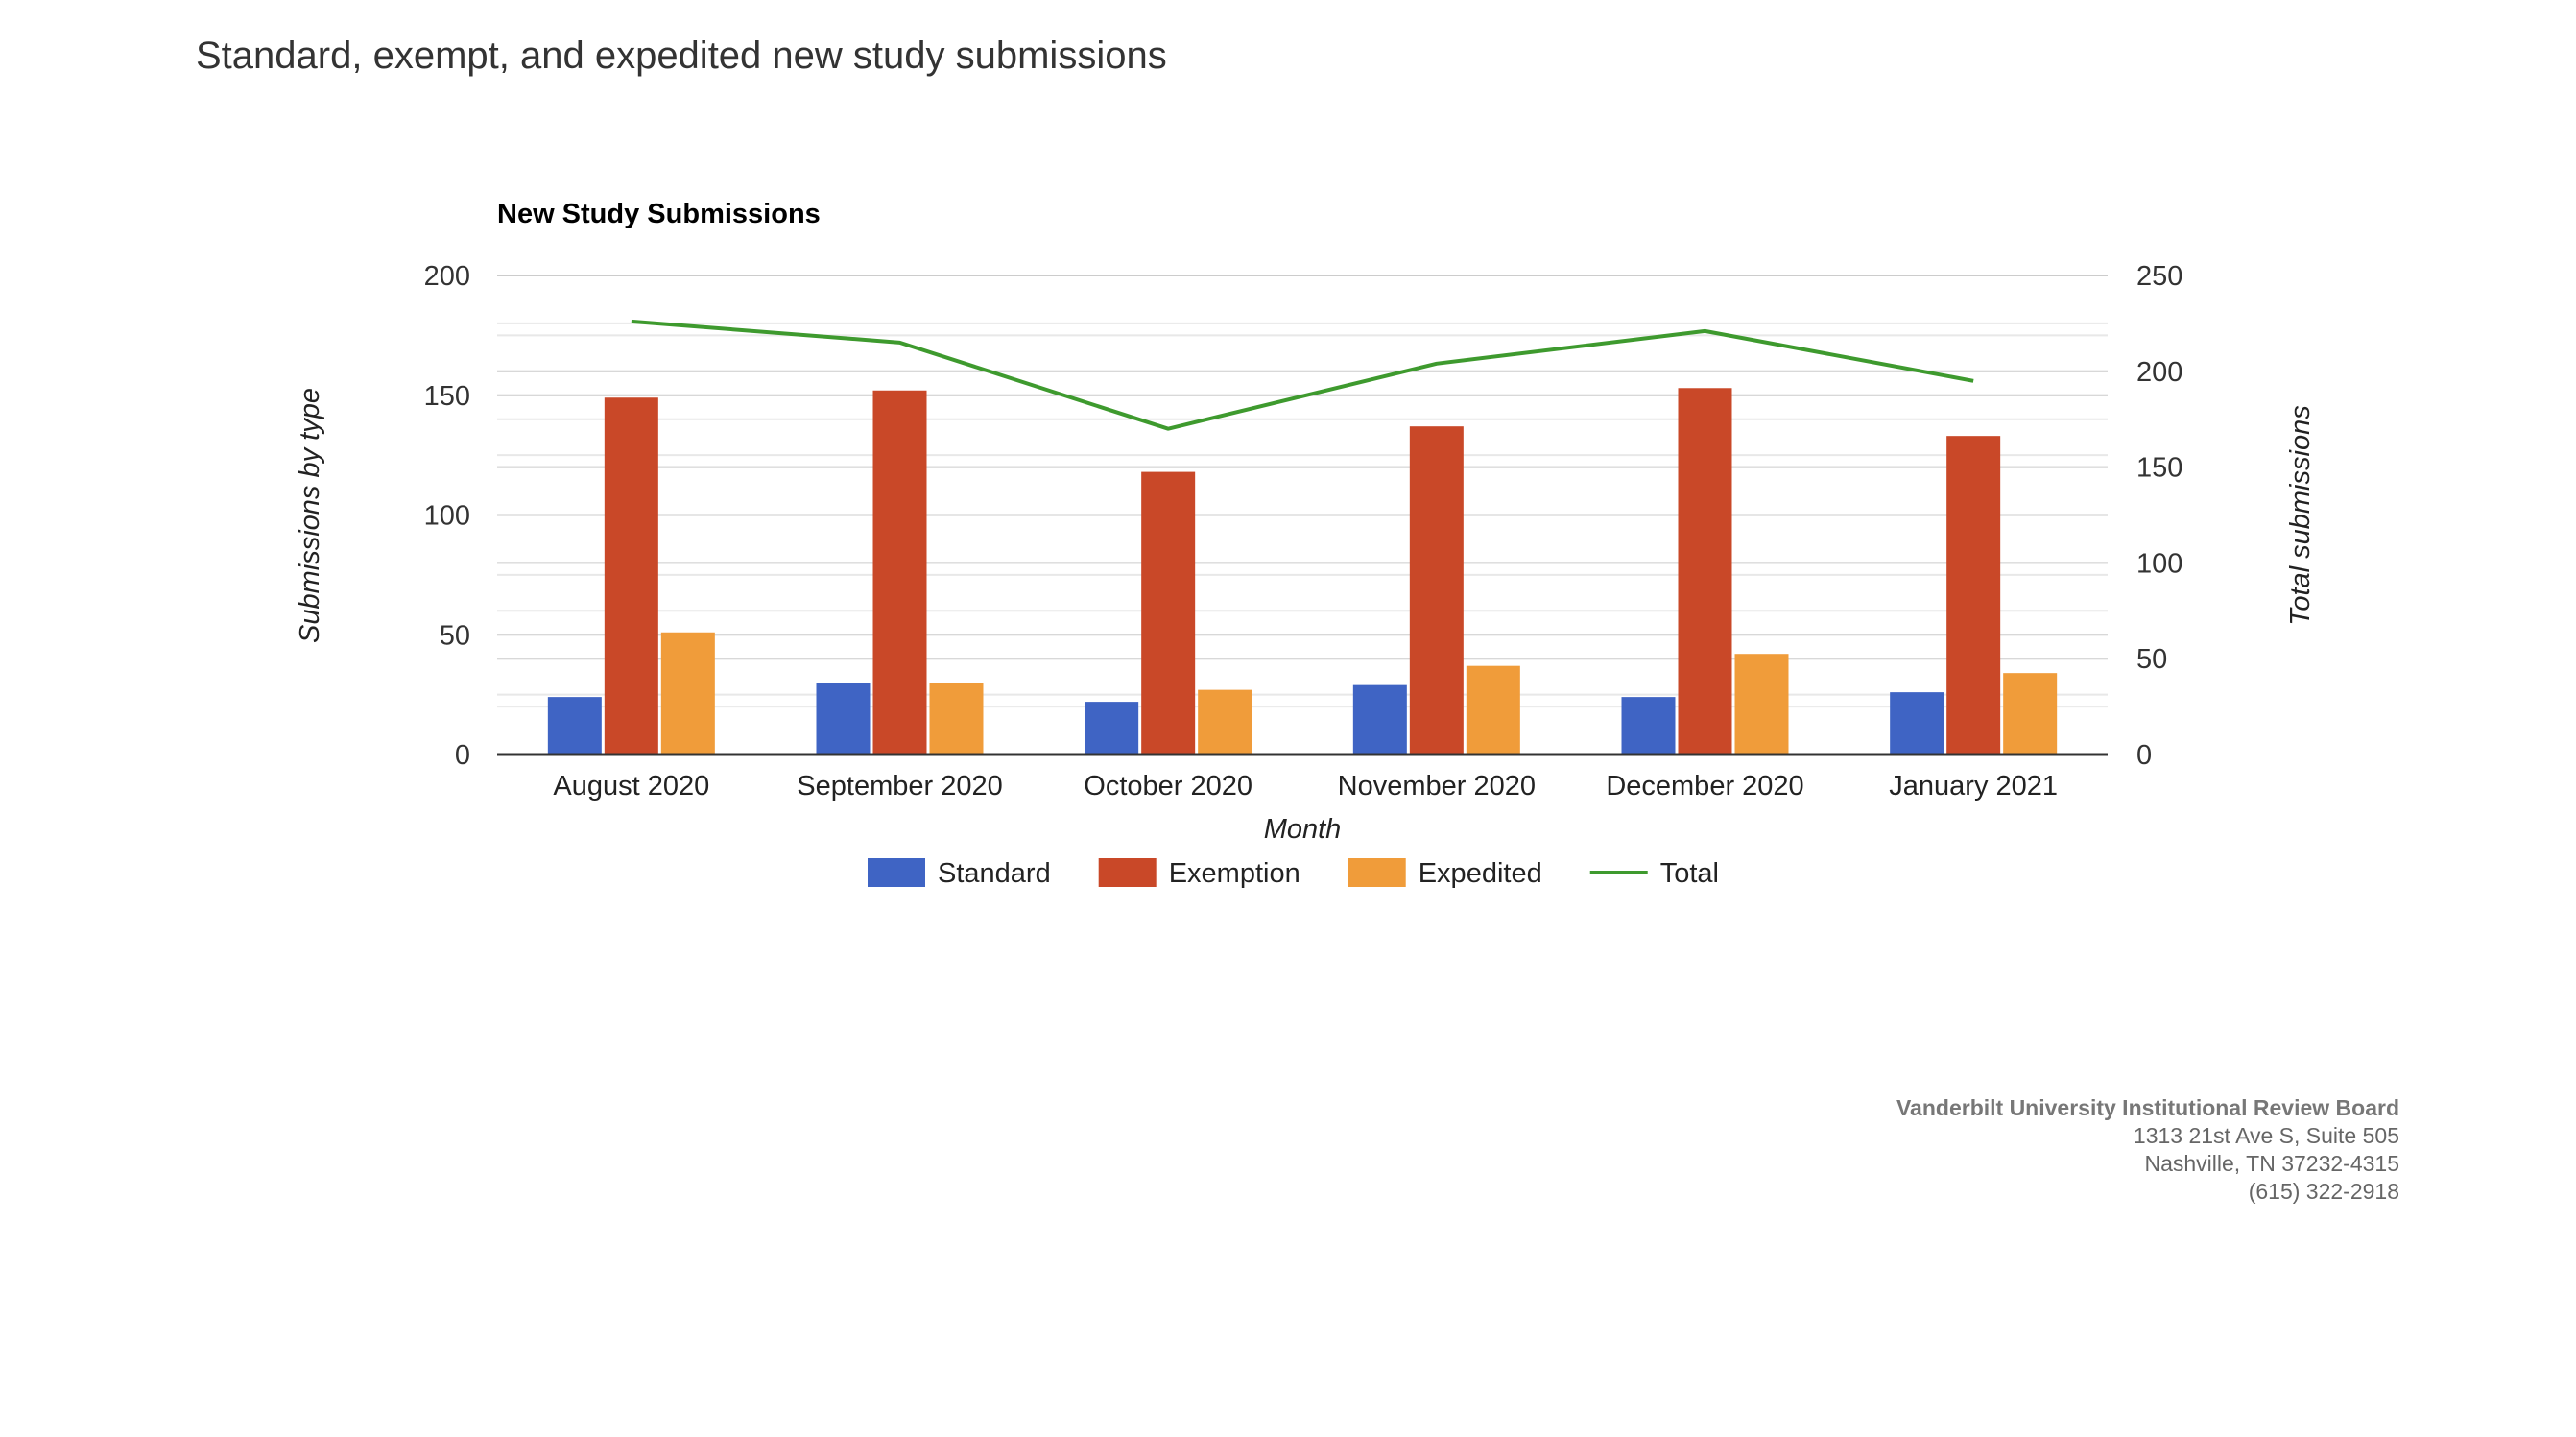 This screenshot has width=2576, height=1437. Describe the element at coordinates (2159, 276) in the screenshot. I see `y2-tick-label: 250` at that location.